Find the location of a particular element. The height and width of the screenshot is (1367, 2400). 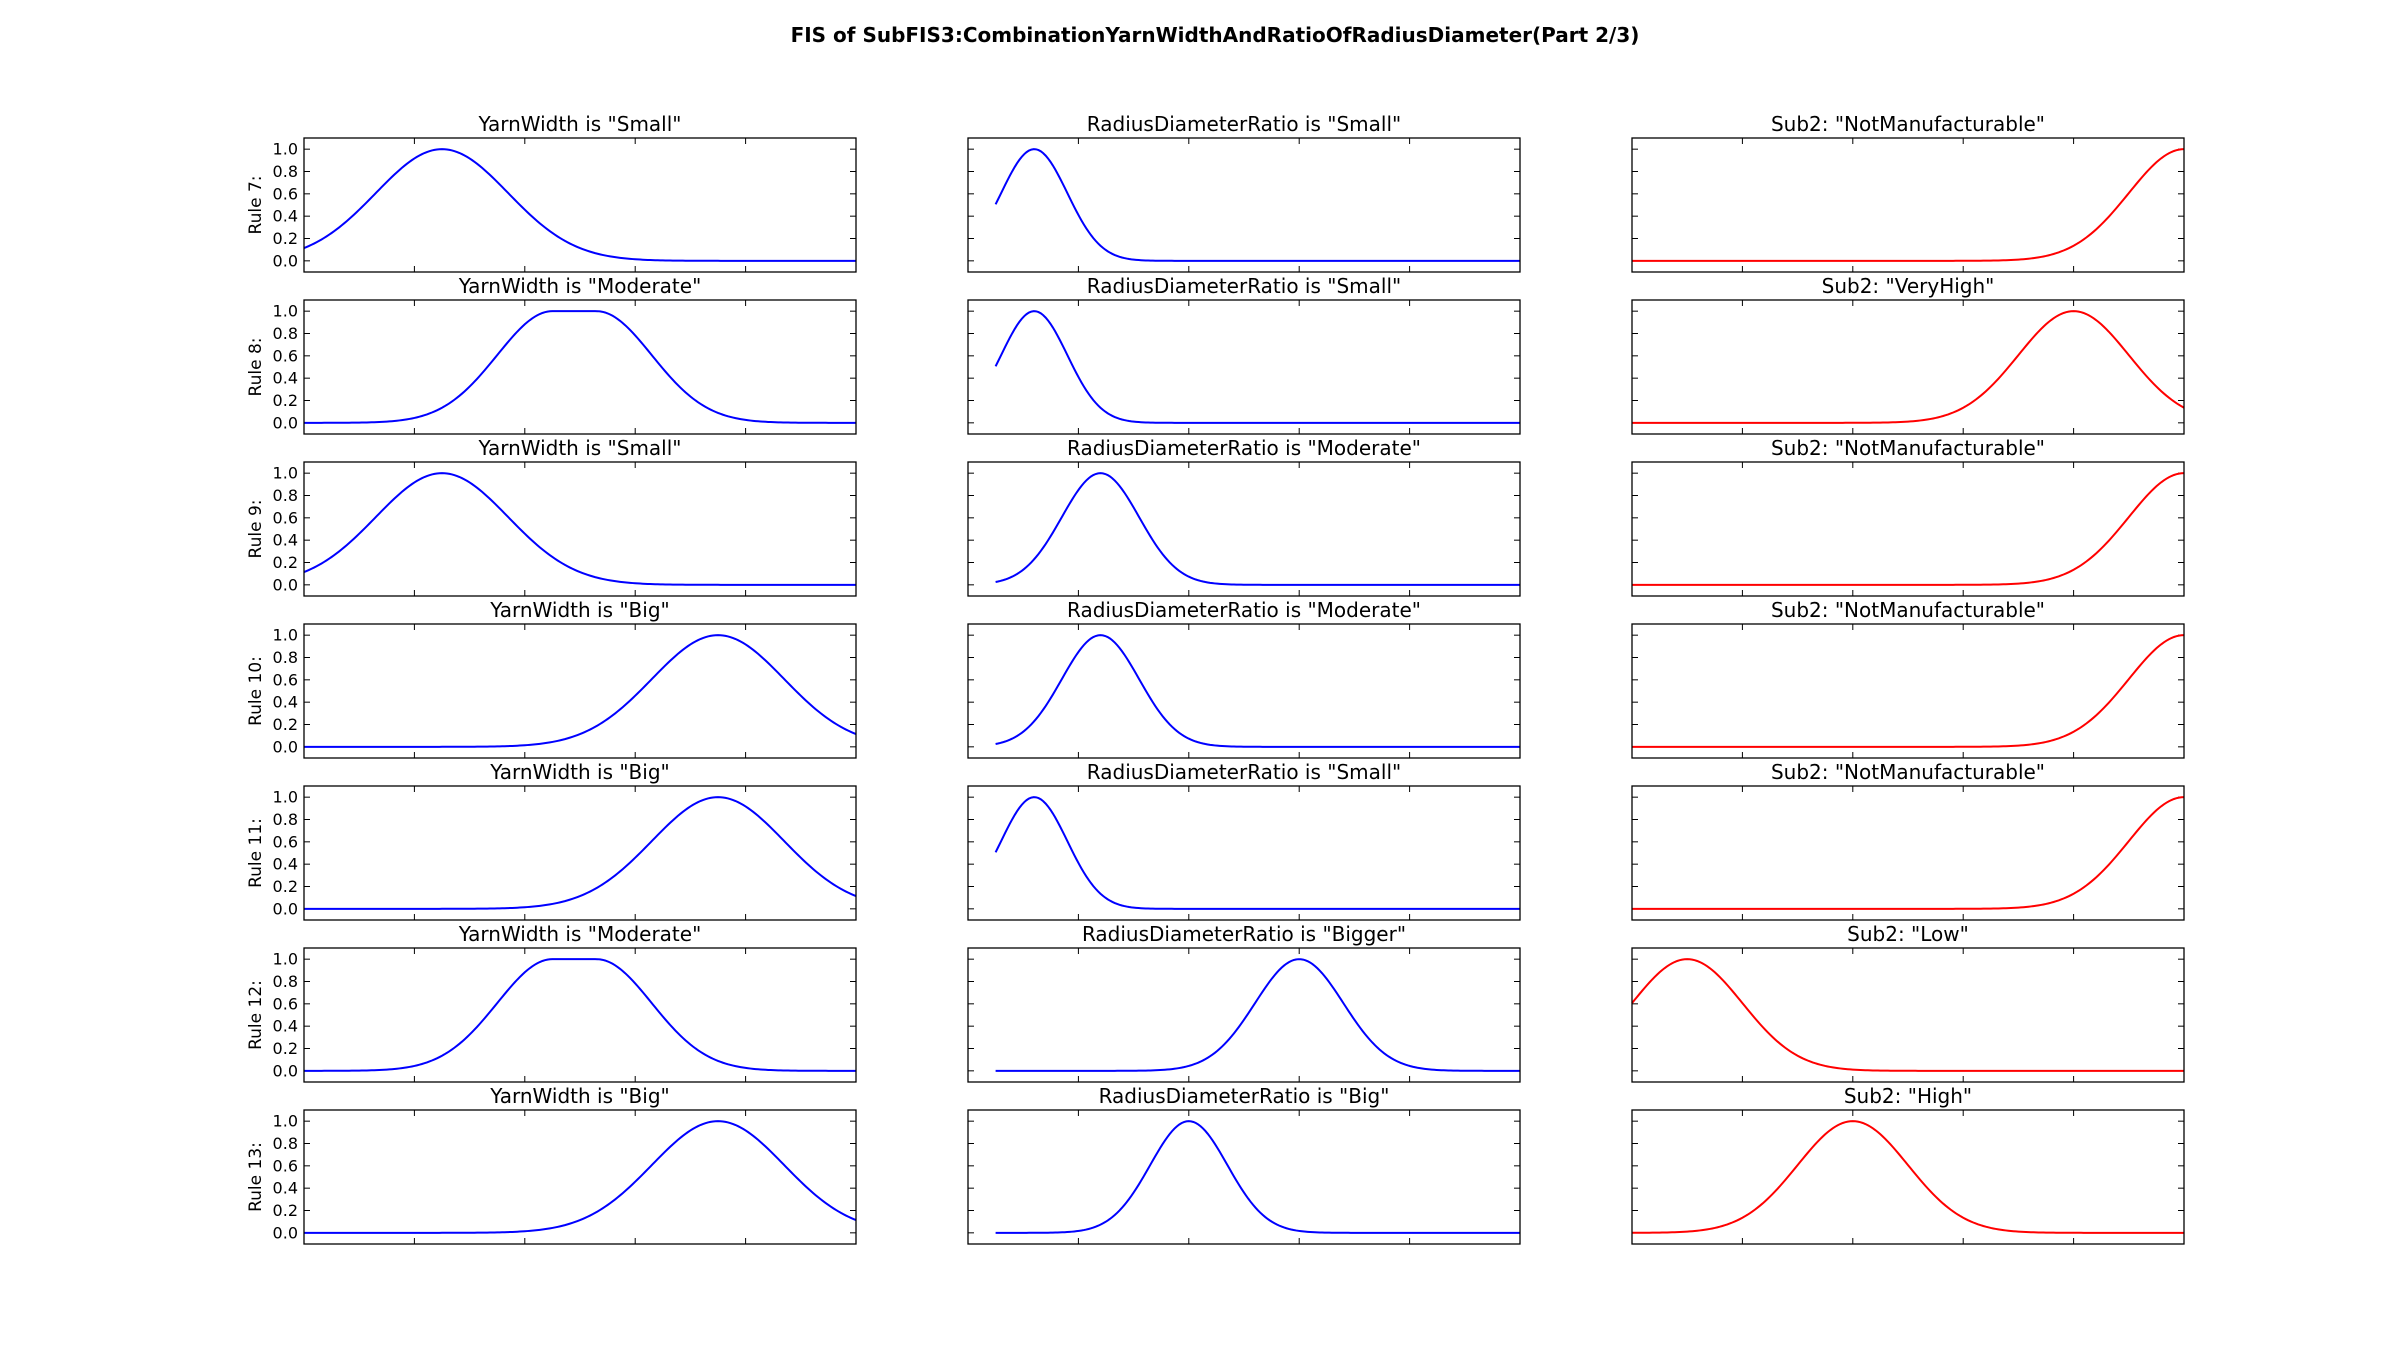

subplot-title: Sub2: "High" is located at coordinates (1908, 1096).